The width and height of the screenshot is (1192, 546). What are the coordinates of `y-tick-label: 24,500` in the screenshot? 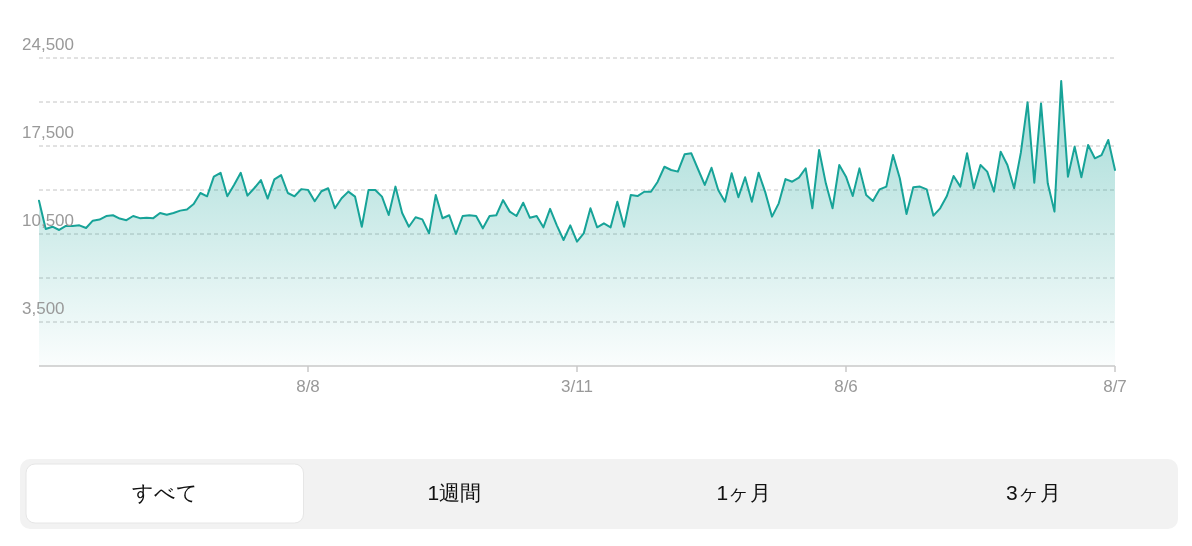 It's located at (48, 44).